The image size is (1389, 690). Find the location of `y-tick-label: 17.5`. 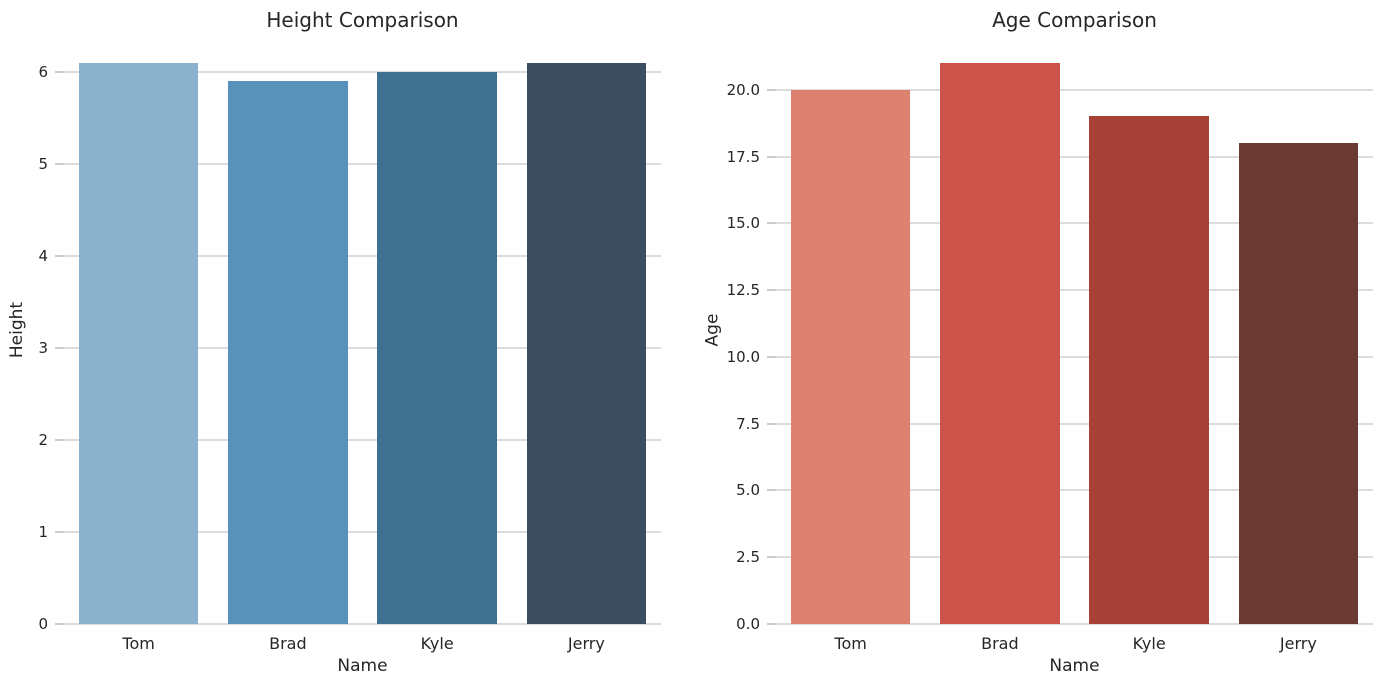

y-tick-label: 17.5 is located at coordinates (743, 156).